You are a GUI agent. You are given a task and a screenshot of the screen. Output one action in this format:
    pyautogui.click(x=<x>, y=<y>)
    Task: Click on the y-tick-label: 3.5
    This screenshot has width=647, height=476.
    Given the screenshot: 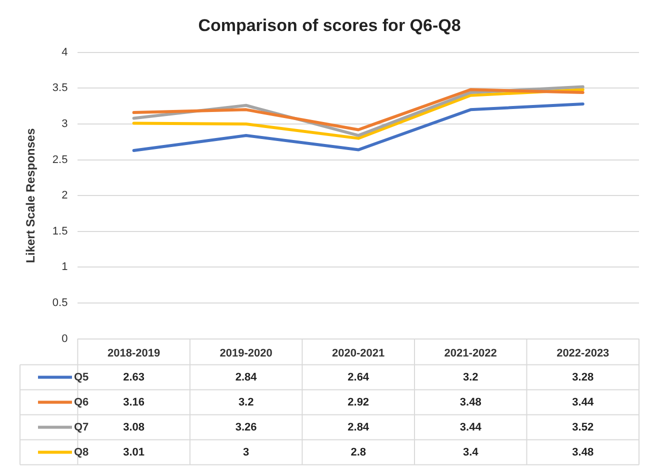 What is the action you would take?
    pyautogui.click(x=60, y=88)
    